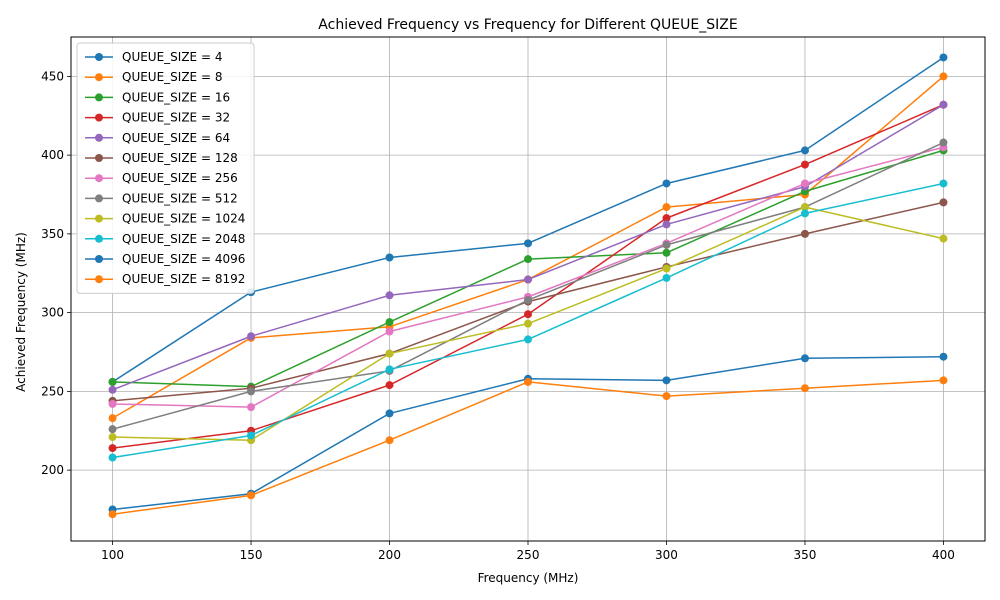 This screenshot has height=600, width=1000. Describe the element at coordinates (943, 555) in the screenshot. I see `x-tick-label: 400` at that location.